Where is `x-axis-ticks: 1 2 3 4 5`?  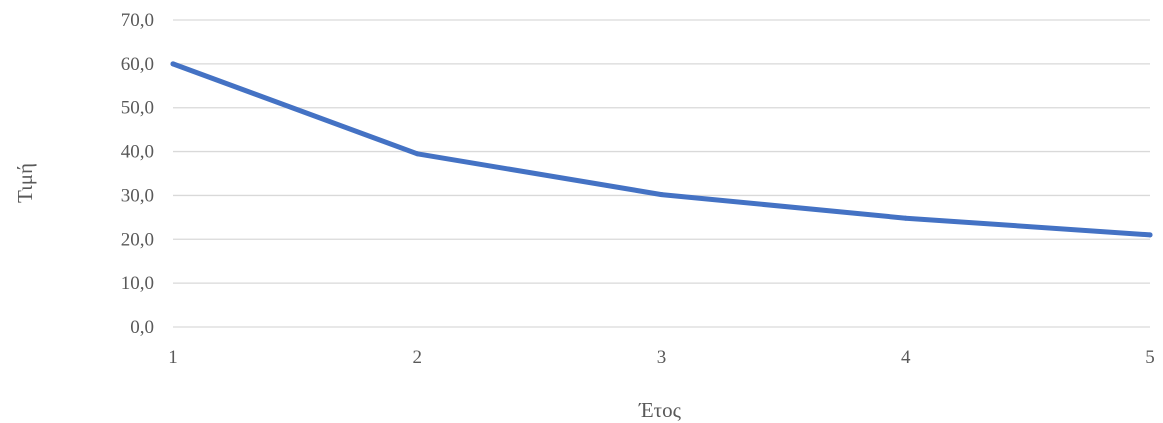 x-axis-ticks: 1 2 3 4 5 is located at coordinates (661, 357).